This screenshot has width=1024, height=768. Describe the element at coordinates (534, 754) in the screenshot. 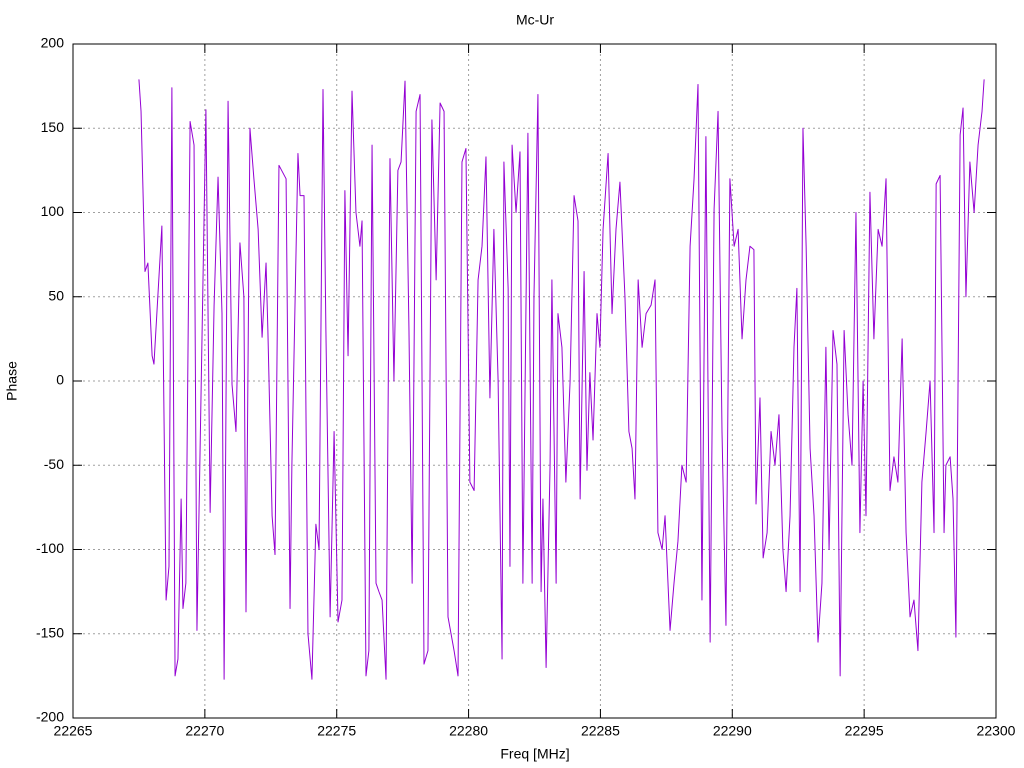

I see `x-axis-label: Freq [MHz]` at that location.